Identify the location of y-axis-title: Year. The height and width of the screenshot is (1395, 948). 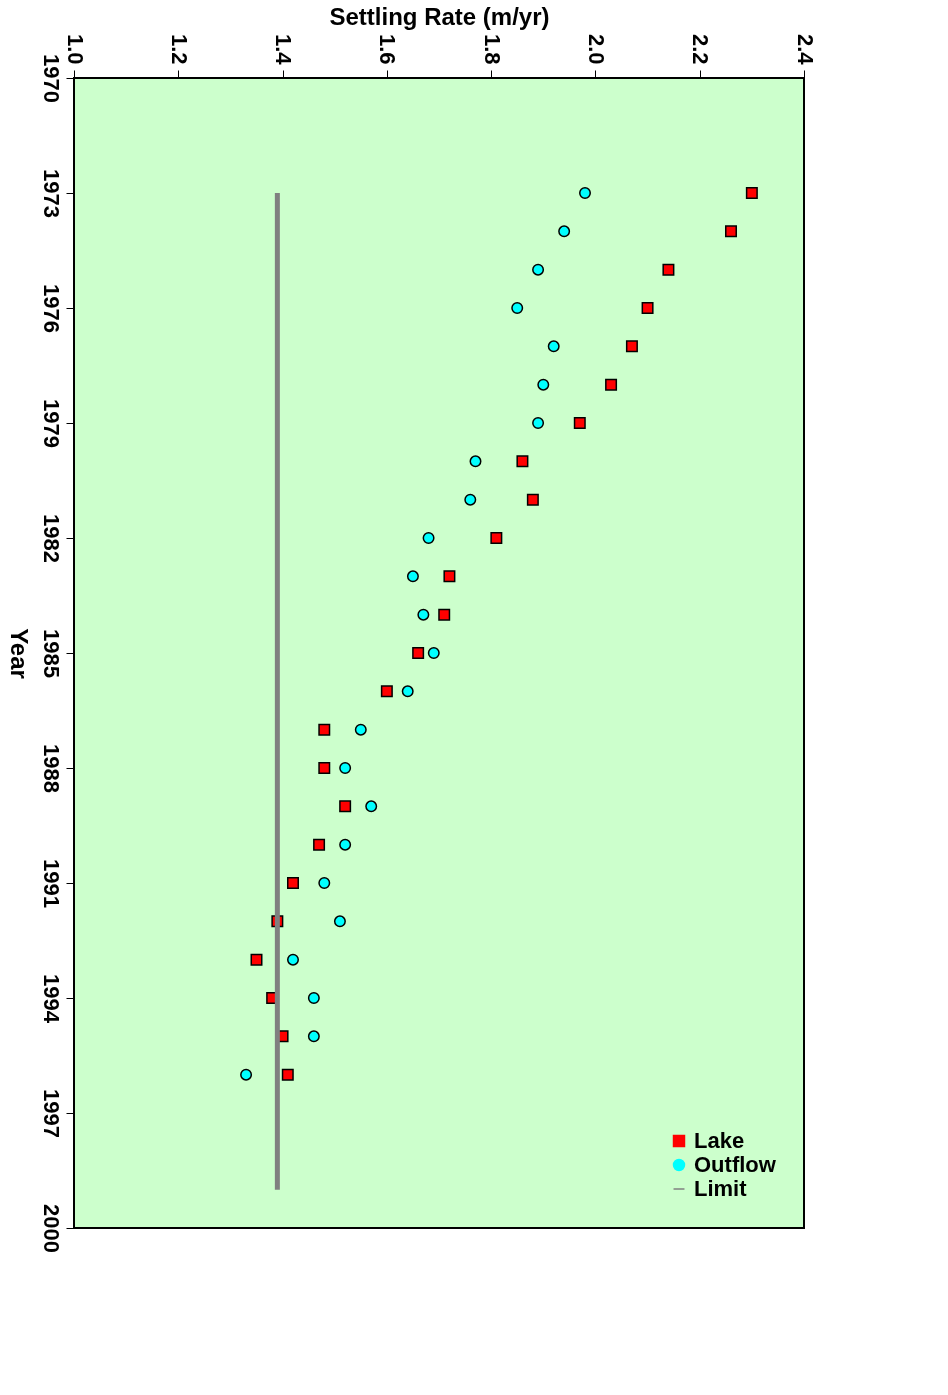
(19, 653).